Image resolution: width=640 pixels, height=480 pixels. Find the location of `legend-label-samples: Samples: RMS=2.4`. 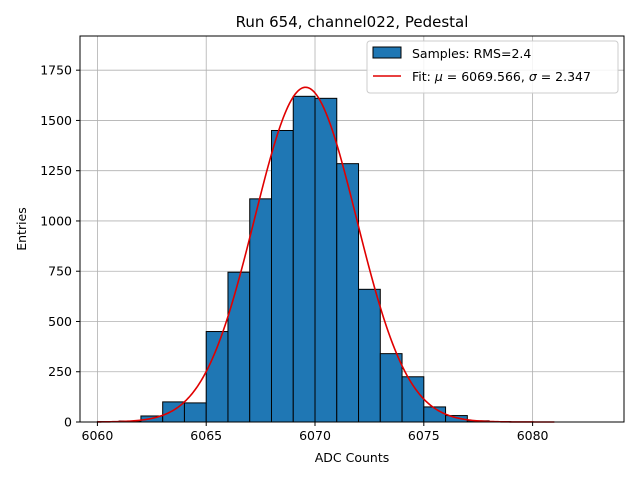

legend-label-samples: Samples: RMS=2.4 is located at coordinates (471, 53).